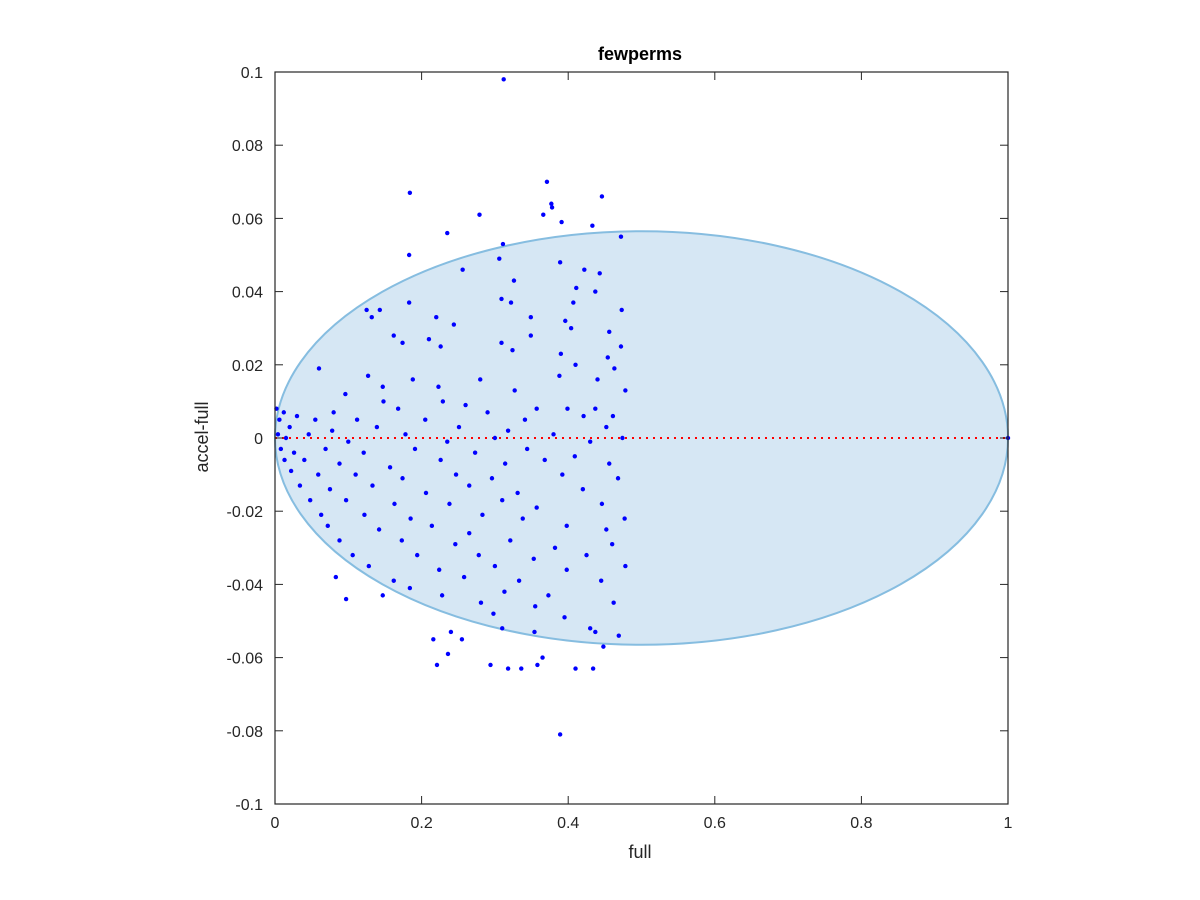 The width and height of the screenshot is (1200, 900). I want to click on x-tick-label: 0.4, so click(568, 823).